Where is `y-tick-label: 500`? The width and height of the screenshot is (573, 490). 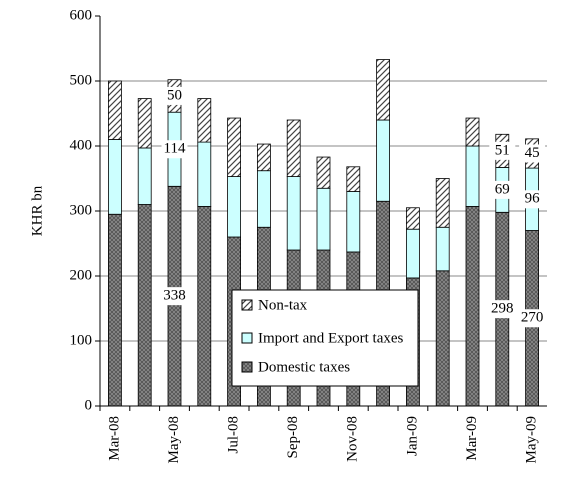
y-tick-label: 500 is located at coordinates (81, 80).